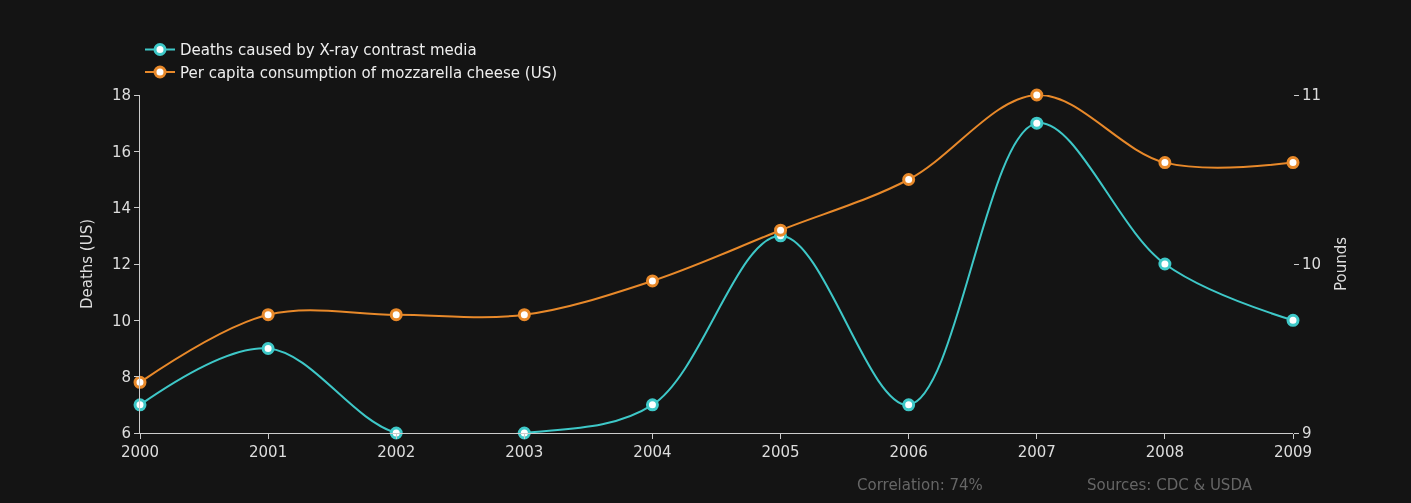 This screenshot has width=1411, height=503. I want to click on x-tick-label: 2006, so click(908, 452).